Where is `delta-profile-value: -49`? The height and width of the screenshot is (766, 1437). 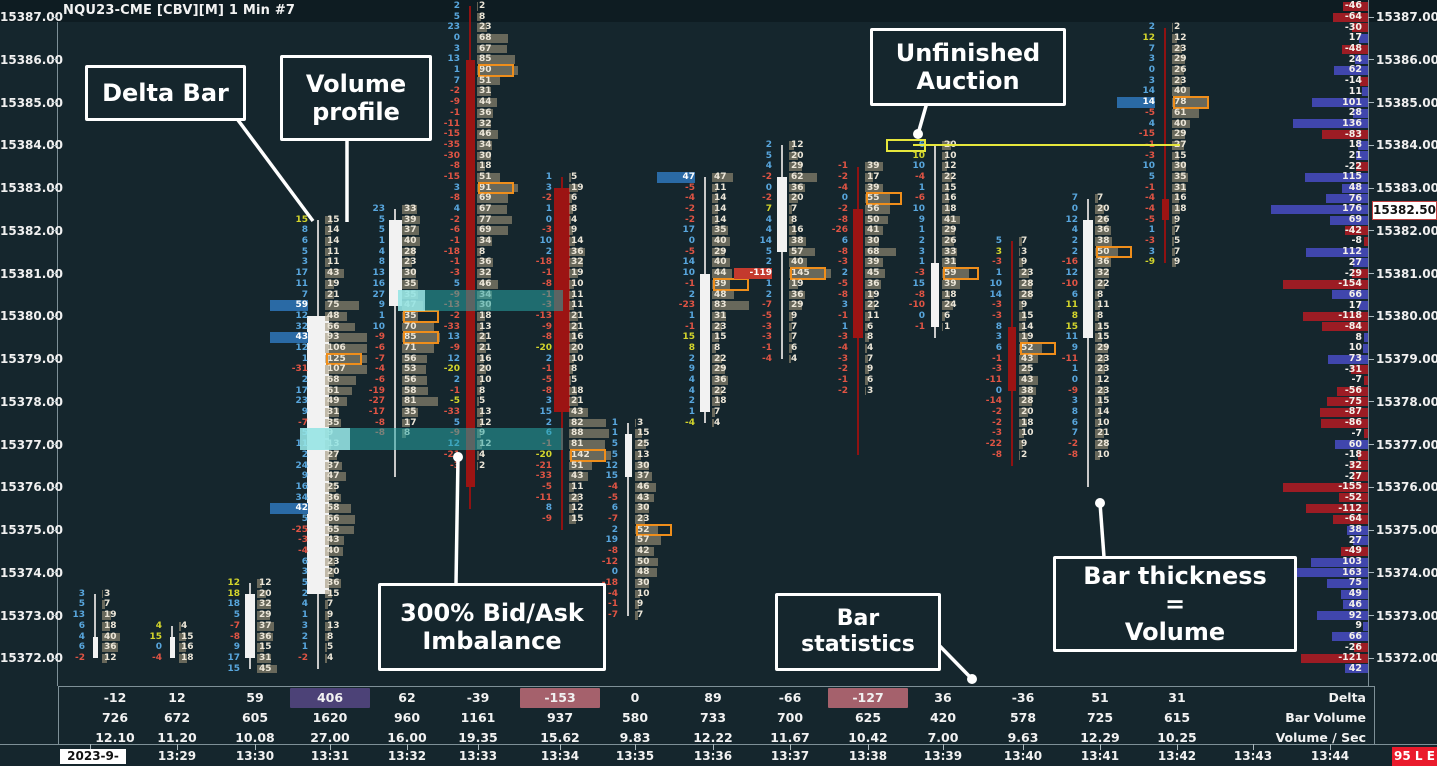
delta-profile-value: -49 is located at coordinates (1353, 551).